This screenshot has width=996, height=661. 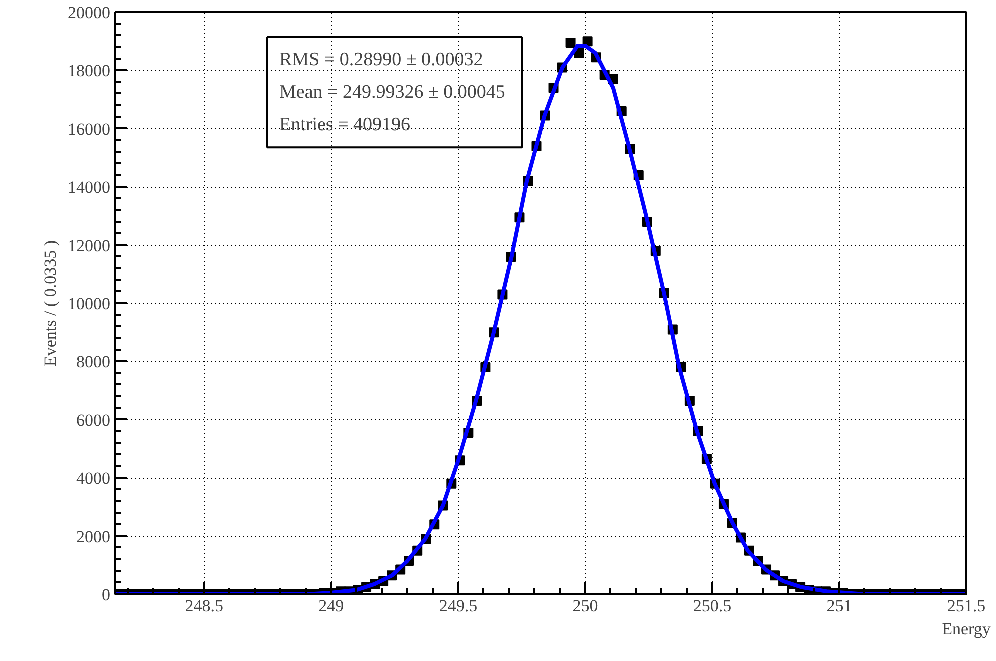 I want to click on x-tick-label: 249, so click(x=331, y=606).